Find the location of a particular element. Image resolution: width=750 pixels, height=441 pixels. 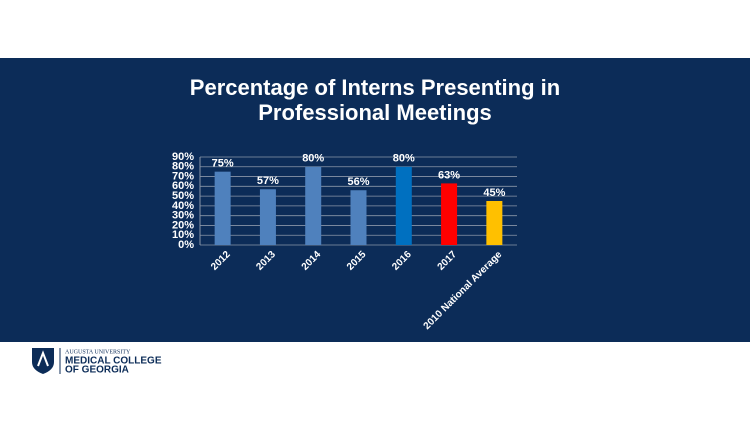

y-tick-label: 0% is located at coordinates (186, 245).